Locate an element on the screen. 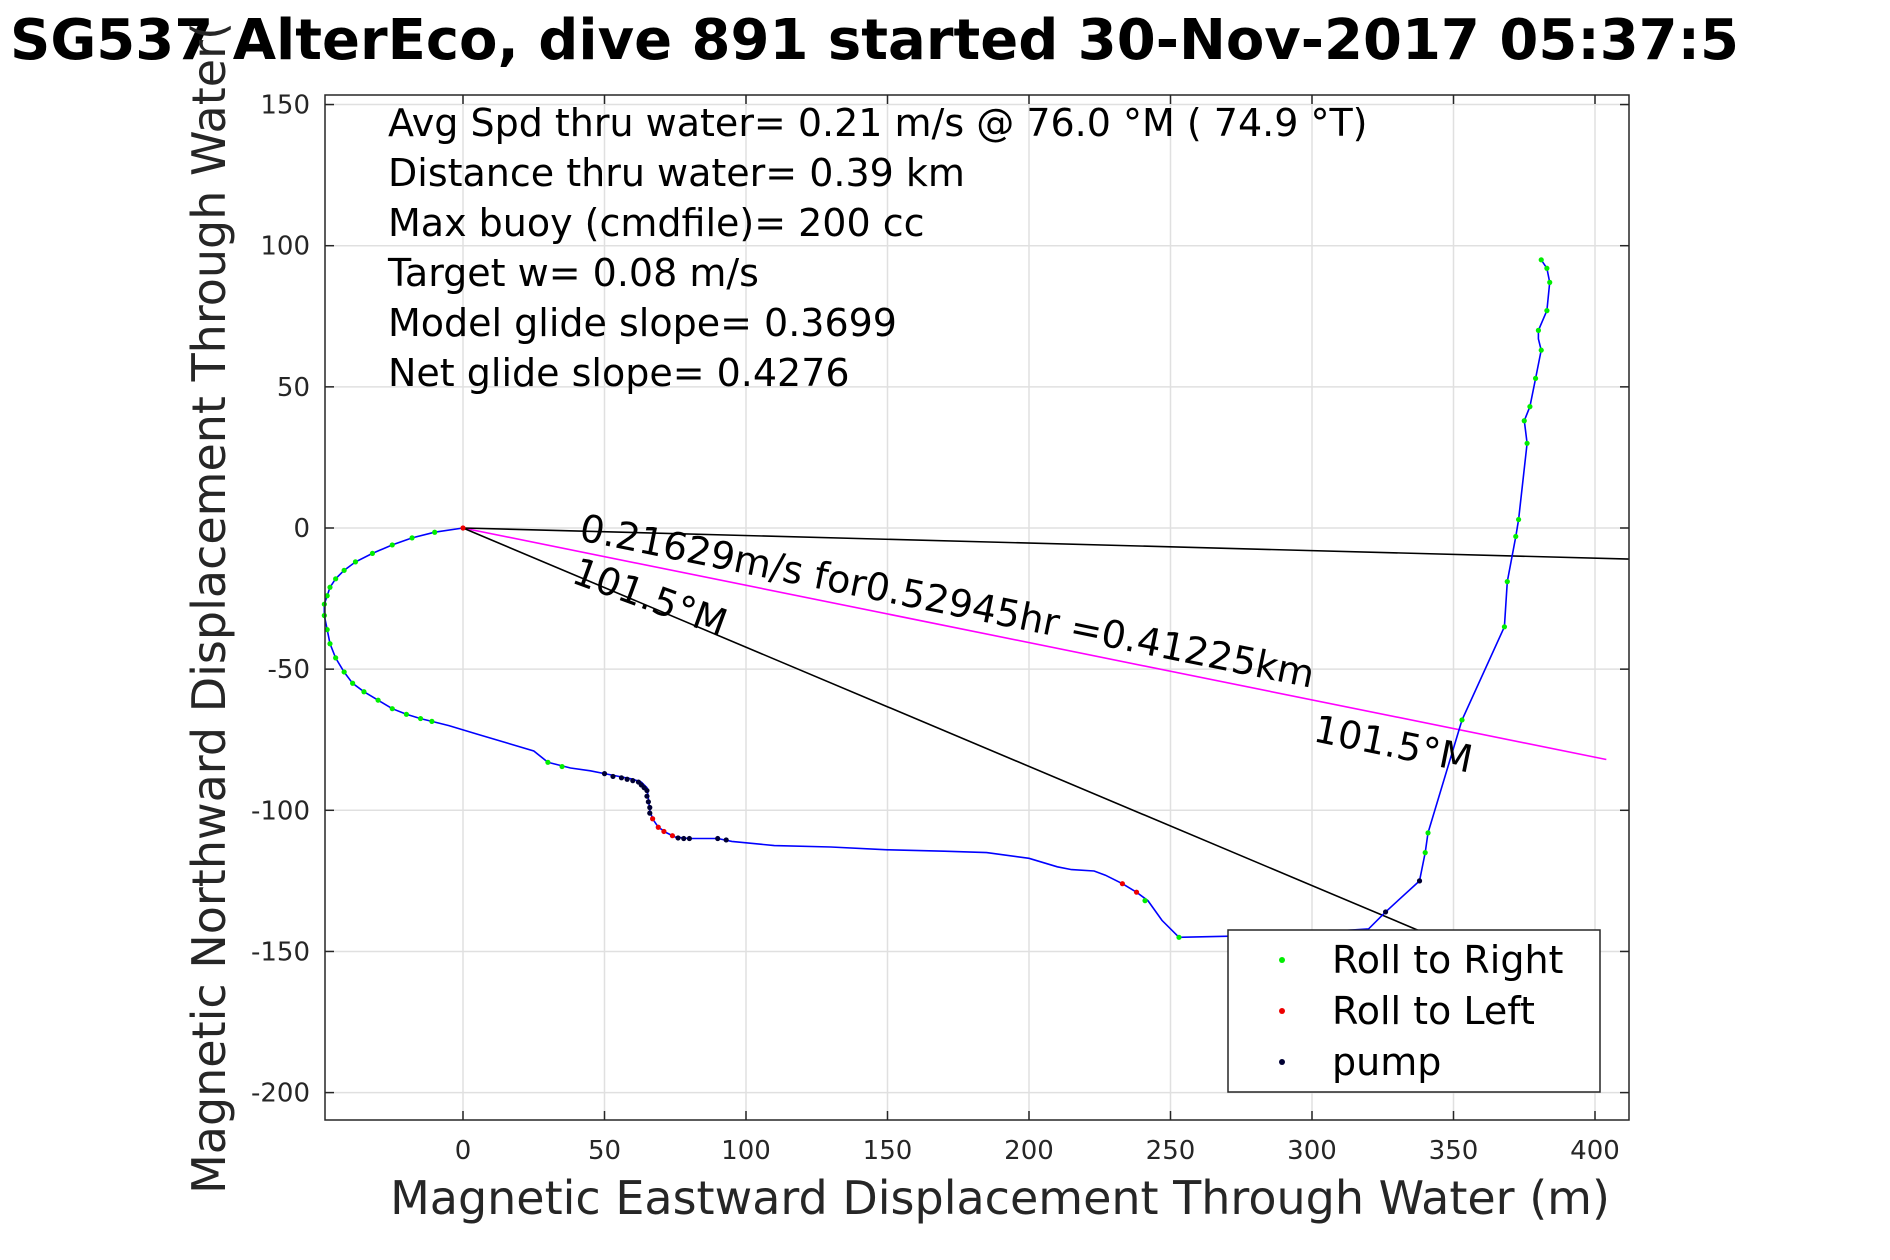 The height and width of the screenshot is (1260, 1890). legend-pump-marker is located at coordinates (1282, 1062).